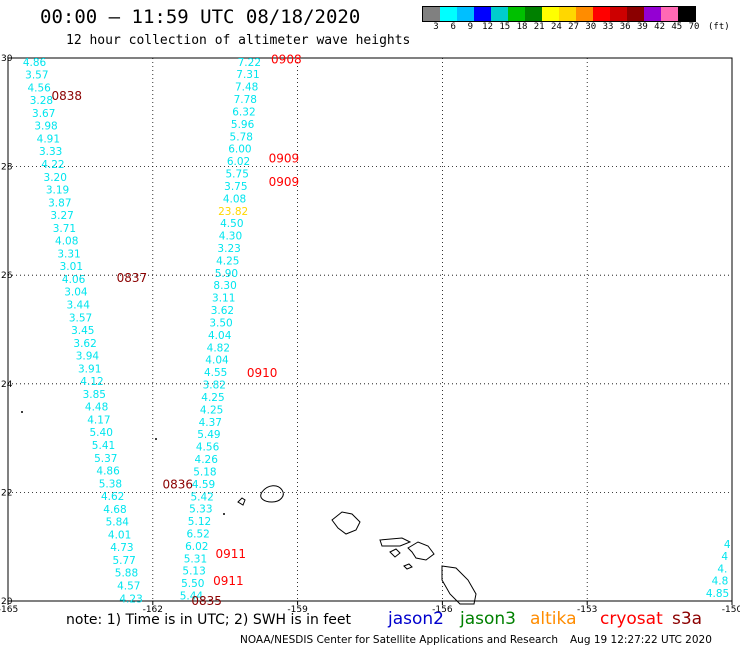 This screenshot has width=740, height=650. What do you see at coordinates (204, 472) in the screenshot?
I see `wave-height-value: 5.18` at bounding box center [204, 472].